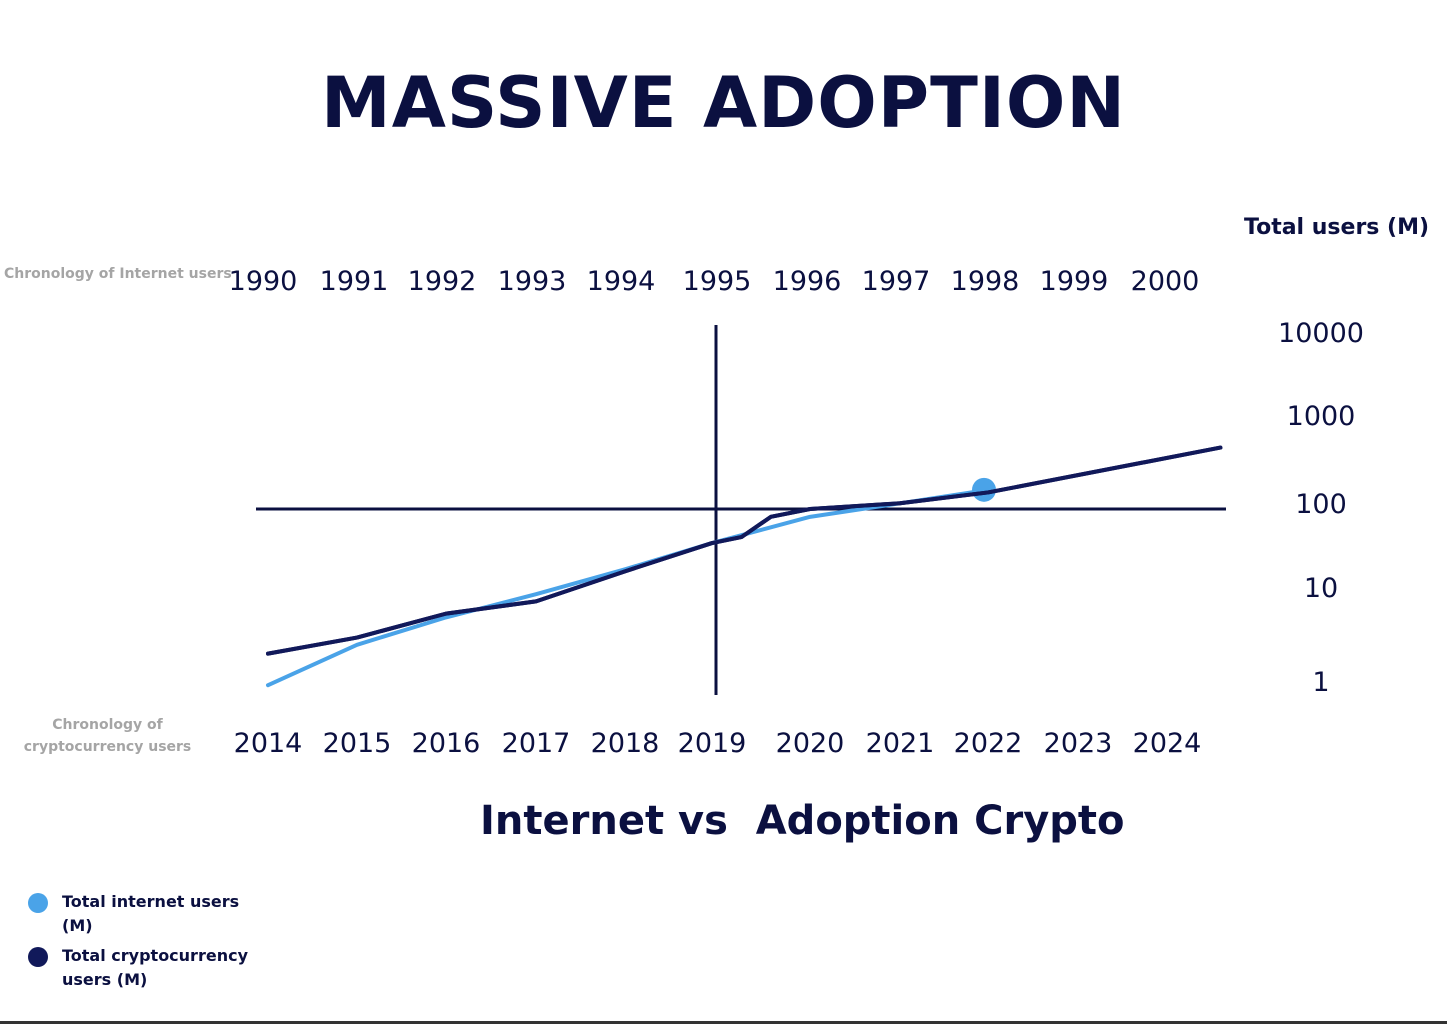  Describe the element at coordinates (1167, 743) in the screenshot. I see `x-bottom-tick-label: 2024` at that location.